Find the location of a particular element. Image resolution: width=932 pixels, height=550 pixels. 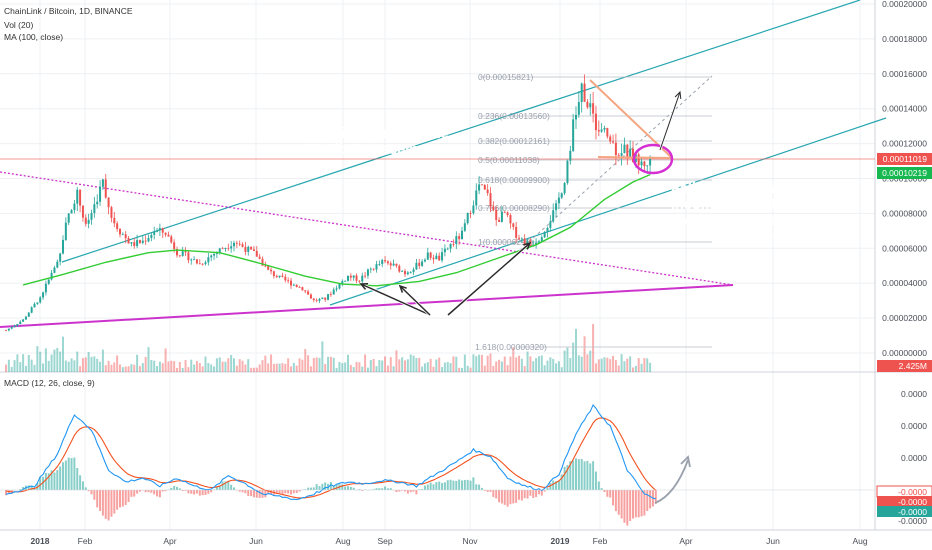

price-tick-label: 0.00018000 is located at coordinates (904, 39).